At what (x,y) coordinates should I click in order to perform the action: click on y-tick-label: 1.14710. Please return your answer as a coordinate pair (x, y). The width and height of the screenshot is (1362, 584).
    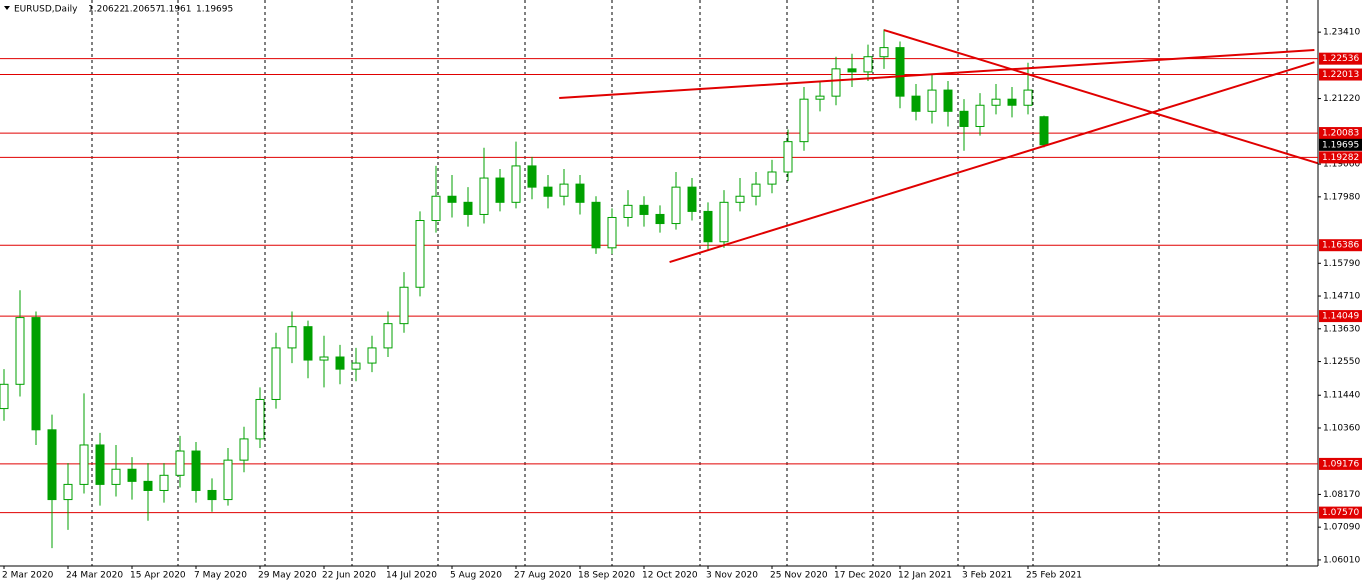
    Looking at the image, I should click on (1341, 297).